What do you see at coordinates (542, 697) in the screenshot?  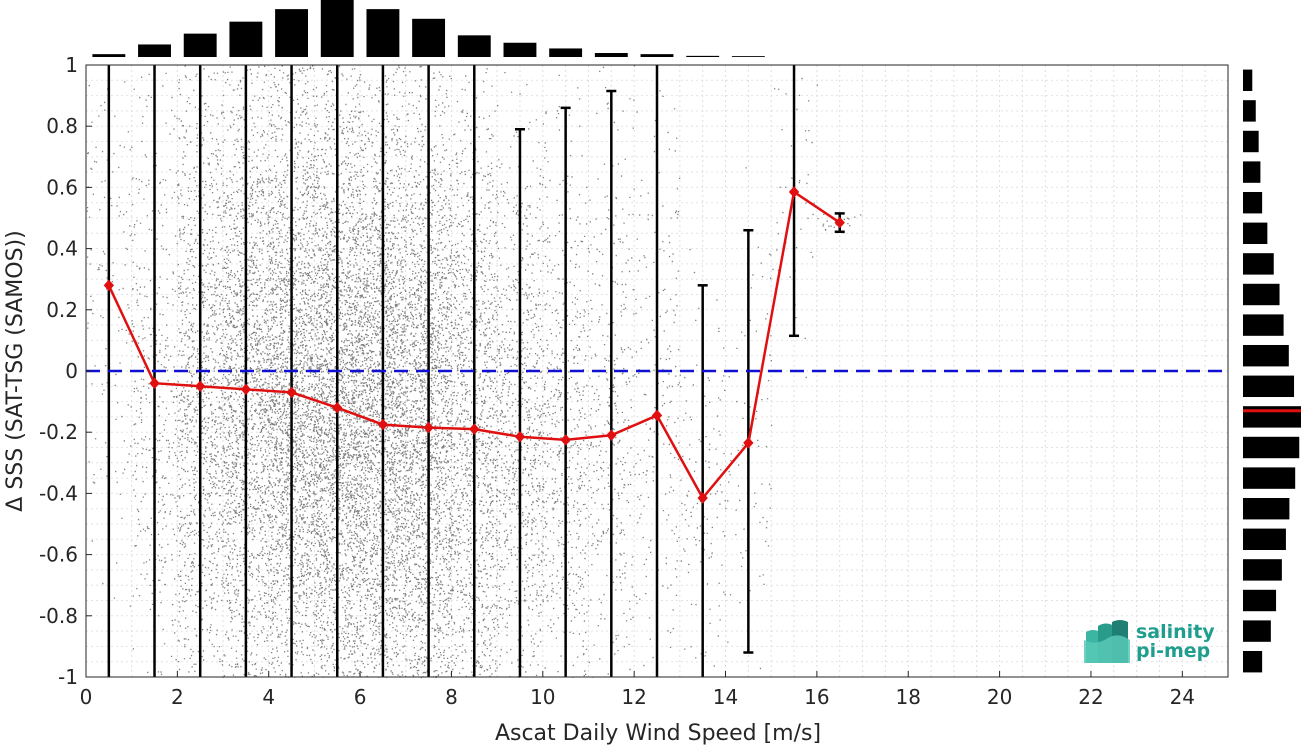 I see `x-tick-label: 10` at bounding box center [542, 697].